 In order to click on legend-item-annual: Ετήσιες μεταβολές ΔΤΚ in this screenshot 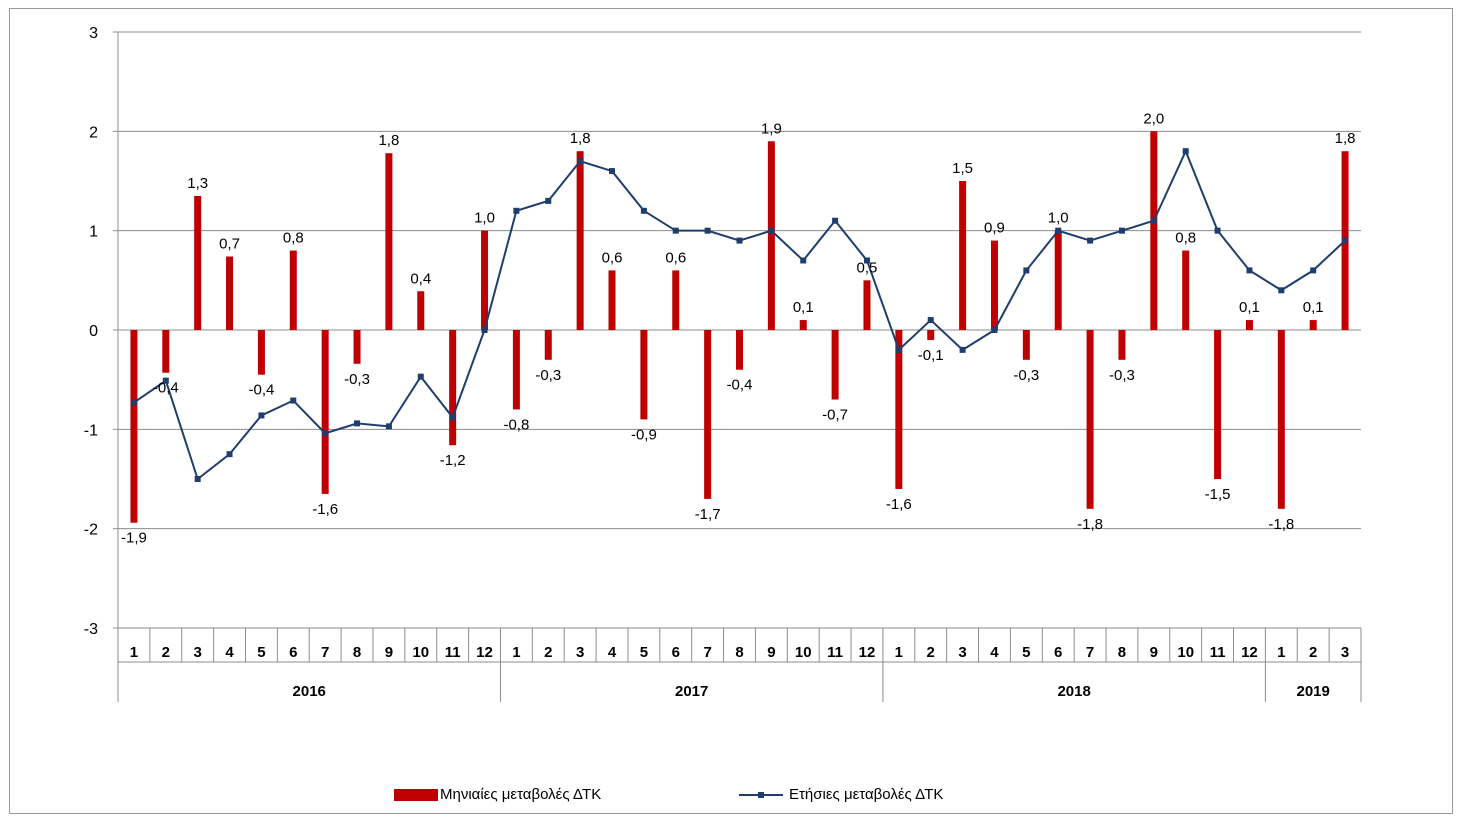, I will do `click(841, 794)`.